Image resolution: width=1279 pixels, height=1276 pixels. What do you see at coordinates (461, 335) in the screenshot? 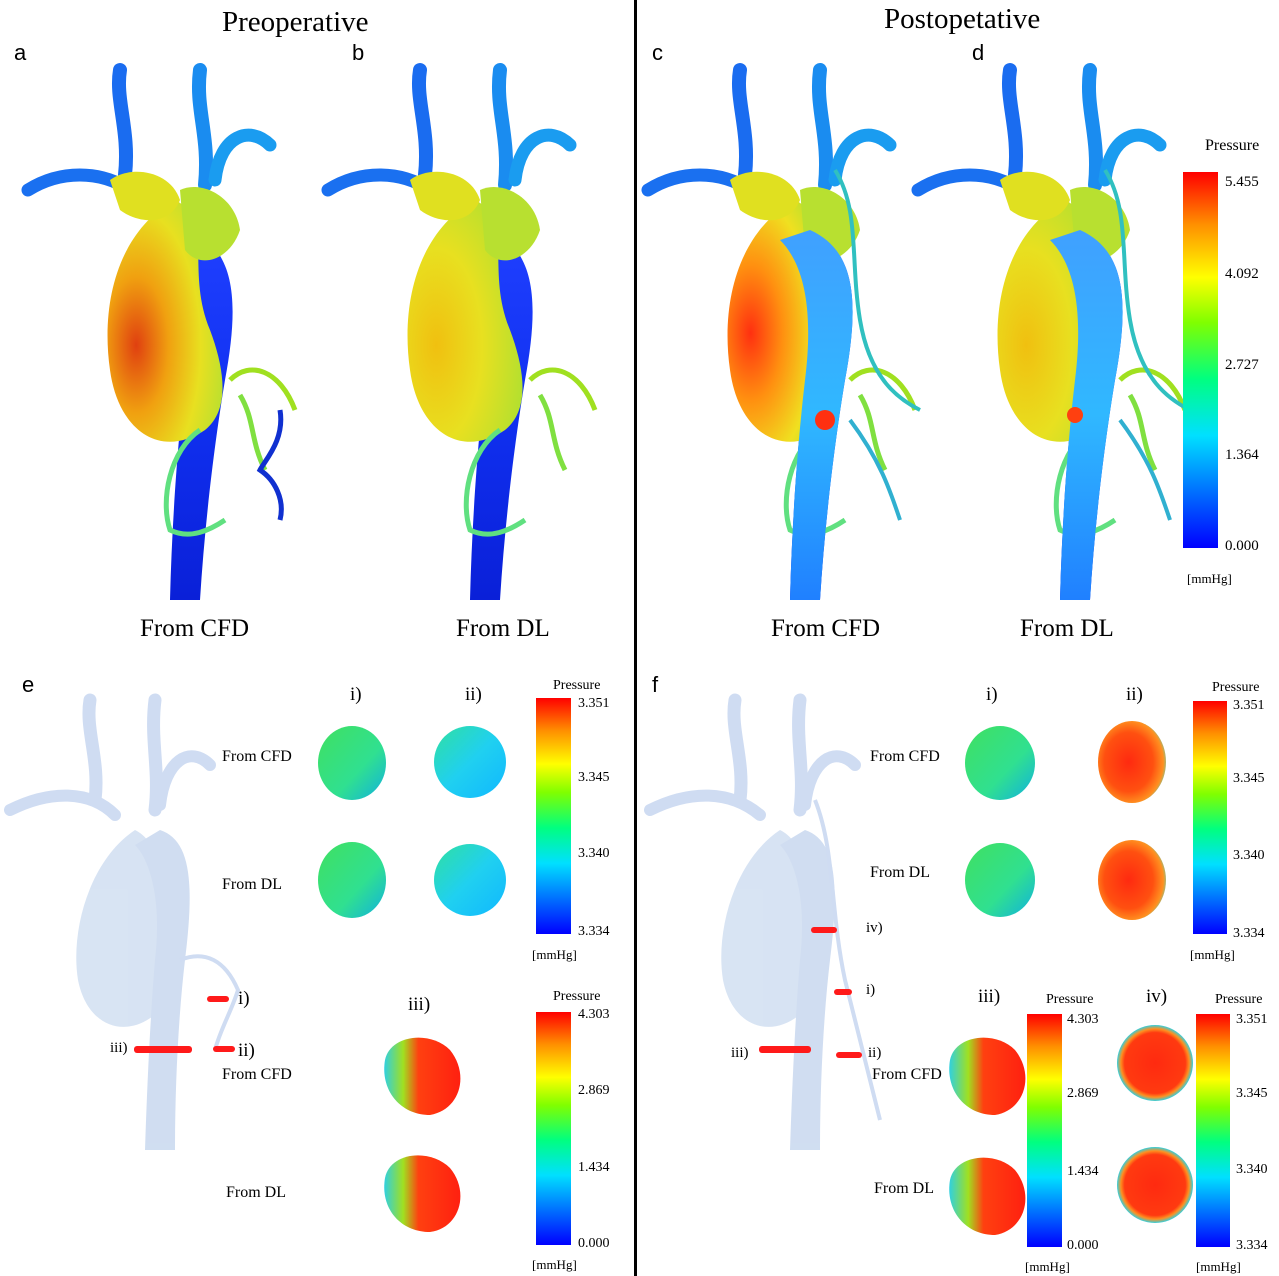
I see `panel-b-model` at bounding box center [461, 335].